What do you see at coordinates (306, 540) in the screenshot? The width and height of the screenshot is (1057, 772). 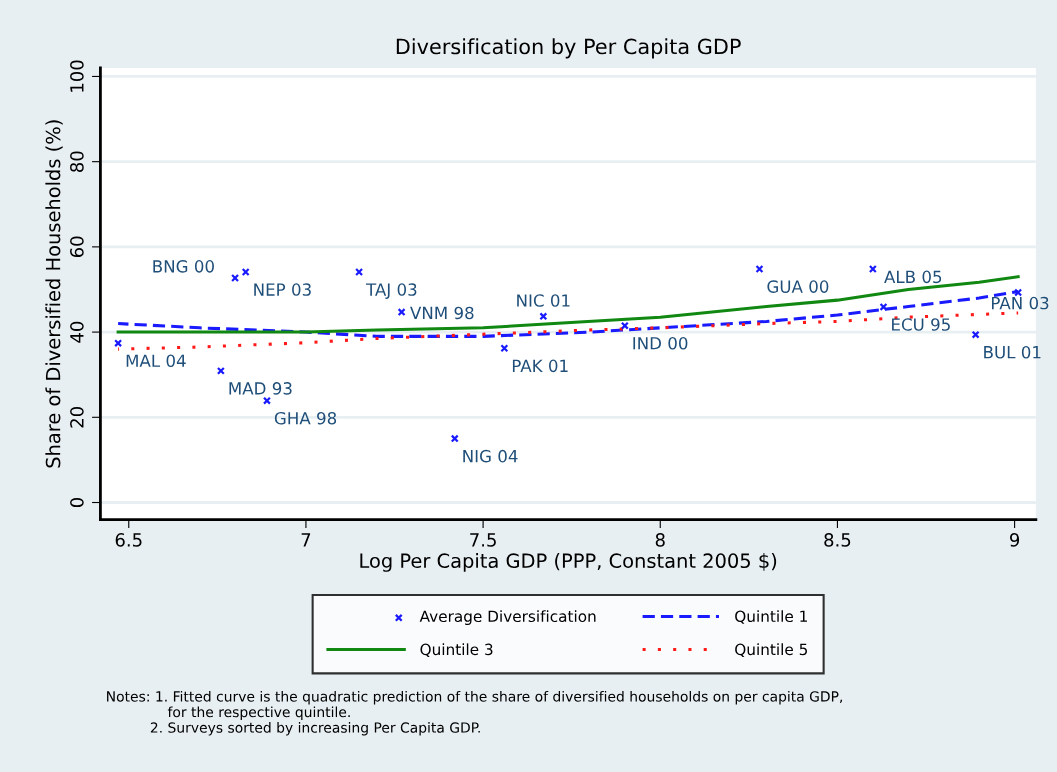 I see `x-tick-label: 7` at bounding box center [306, 540].